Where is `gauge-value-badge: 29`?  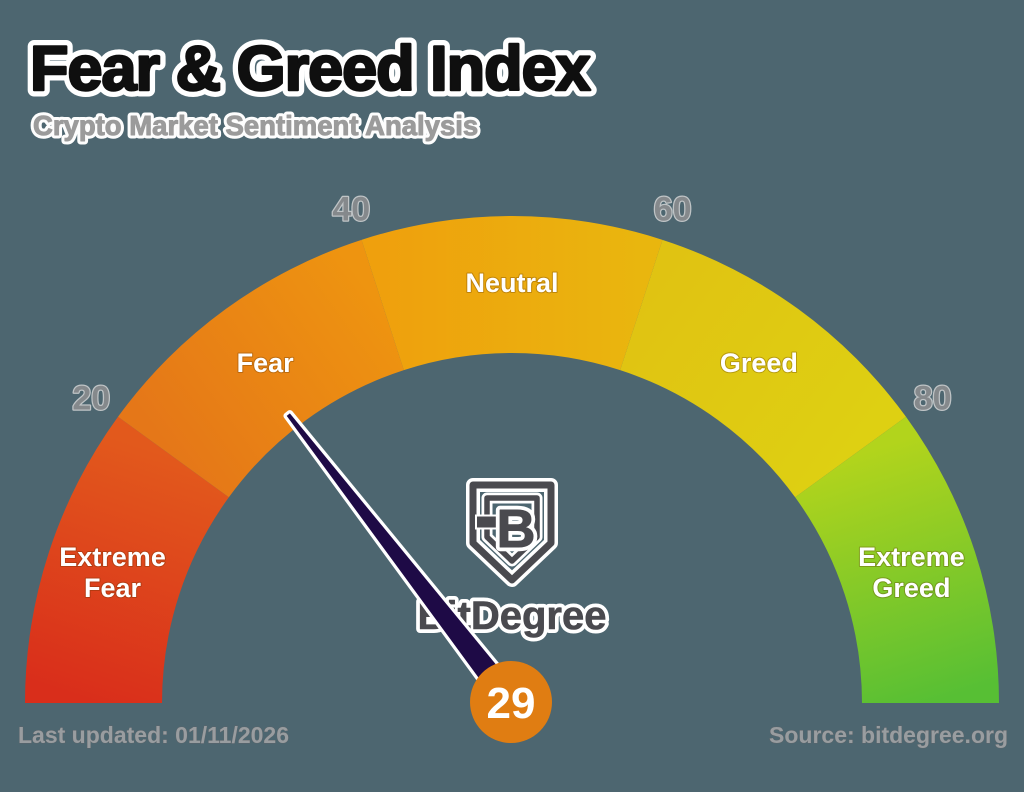 gauge-value-badge: 29 is located at coordinates (511, 702).